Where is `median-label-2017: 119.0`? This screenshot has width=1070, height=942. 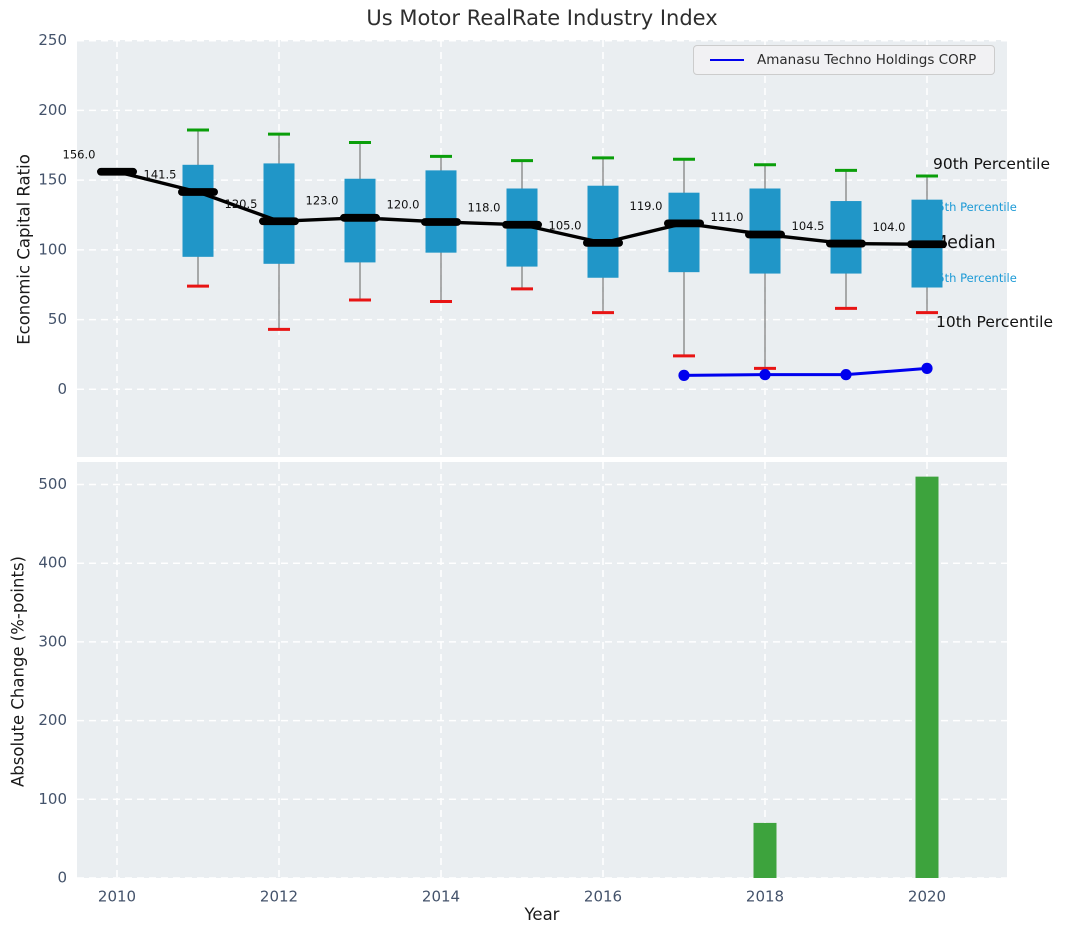
median-label-2017: 119.0 is located at coordinates (646, 206).